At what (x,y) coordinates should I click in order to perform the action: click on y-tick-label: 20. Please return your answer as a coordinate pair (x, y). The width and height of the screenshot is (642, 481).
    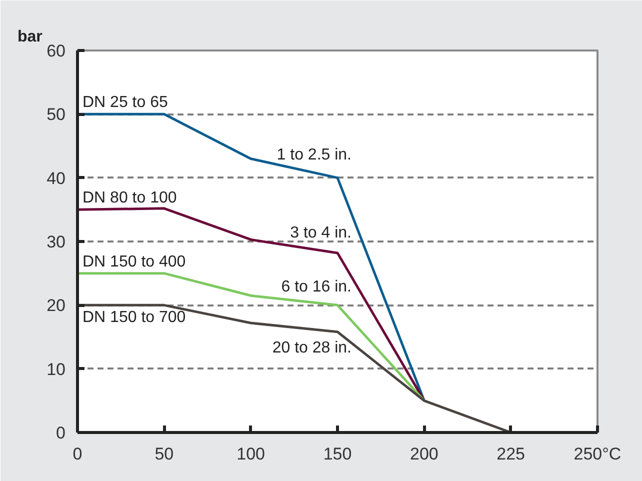
    Looking at the image, I should click on (56, 306).